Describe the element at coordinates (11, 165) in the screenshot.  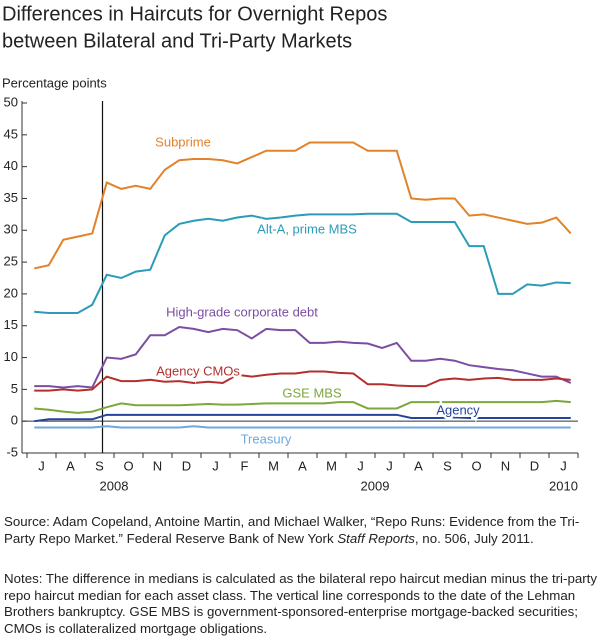
I see `y-tick-label: 40` at that location.